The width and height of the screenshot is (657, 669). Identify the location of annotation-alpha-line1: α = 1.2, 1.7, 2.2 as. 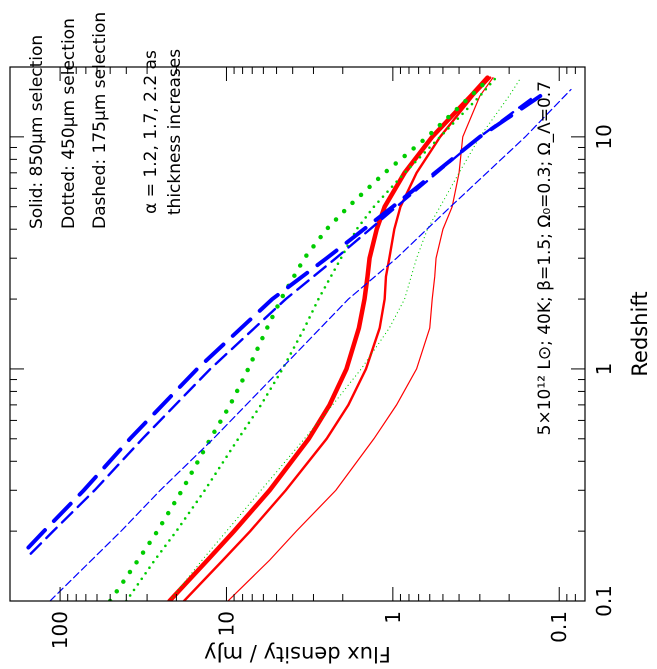
(151, 132).